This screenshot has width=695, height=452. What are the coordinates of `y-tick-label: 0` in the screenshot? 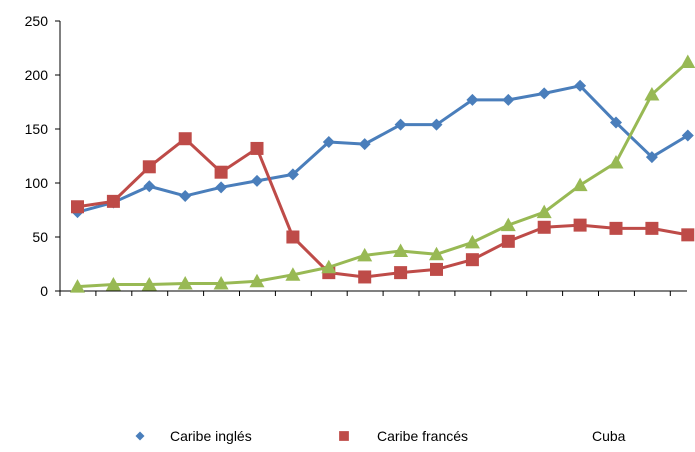 It's located at (44, 291).